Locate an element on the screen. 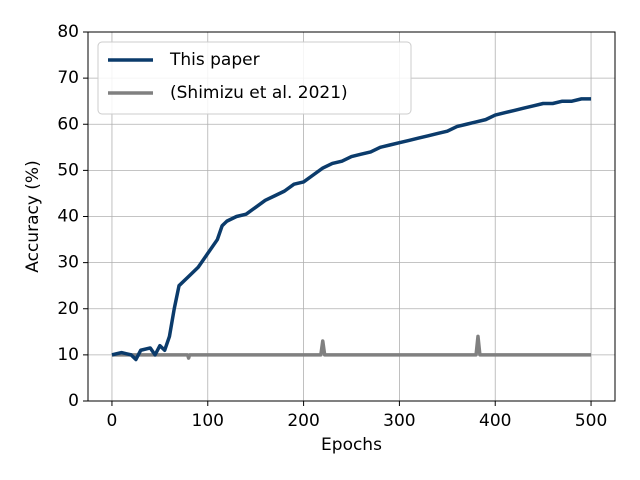  x-tick-label: 500 is located at coordinates (591, 421).